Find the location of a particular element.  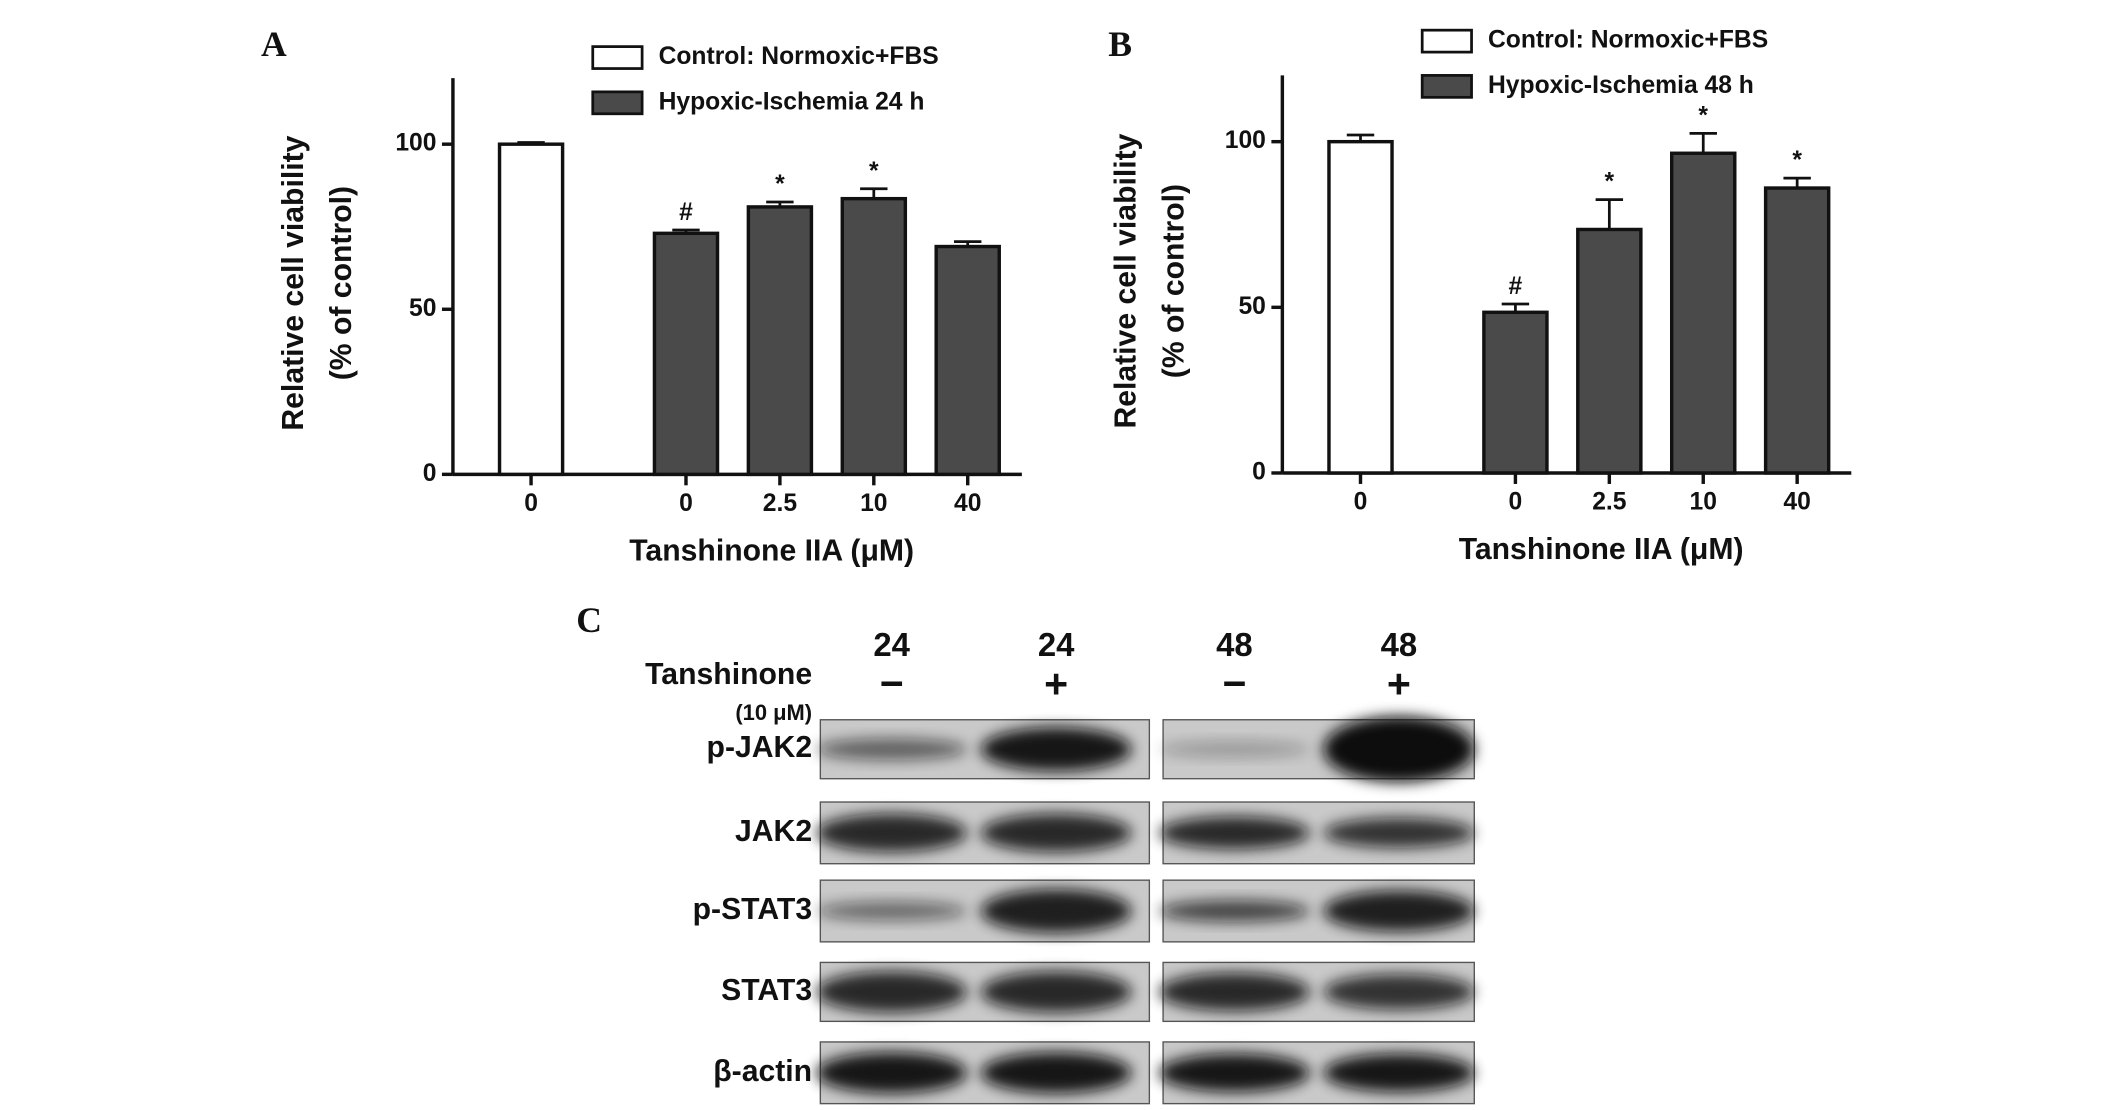

panel-label: C is located at coordinates (589, 620).